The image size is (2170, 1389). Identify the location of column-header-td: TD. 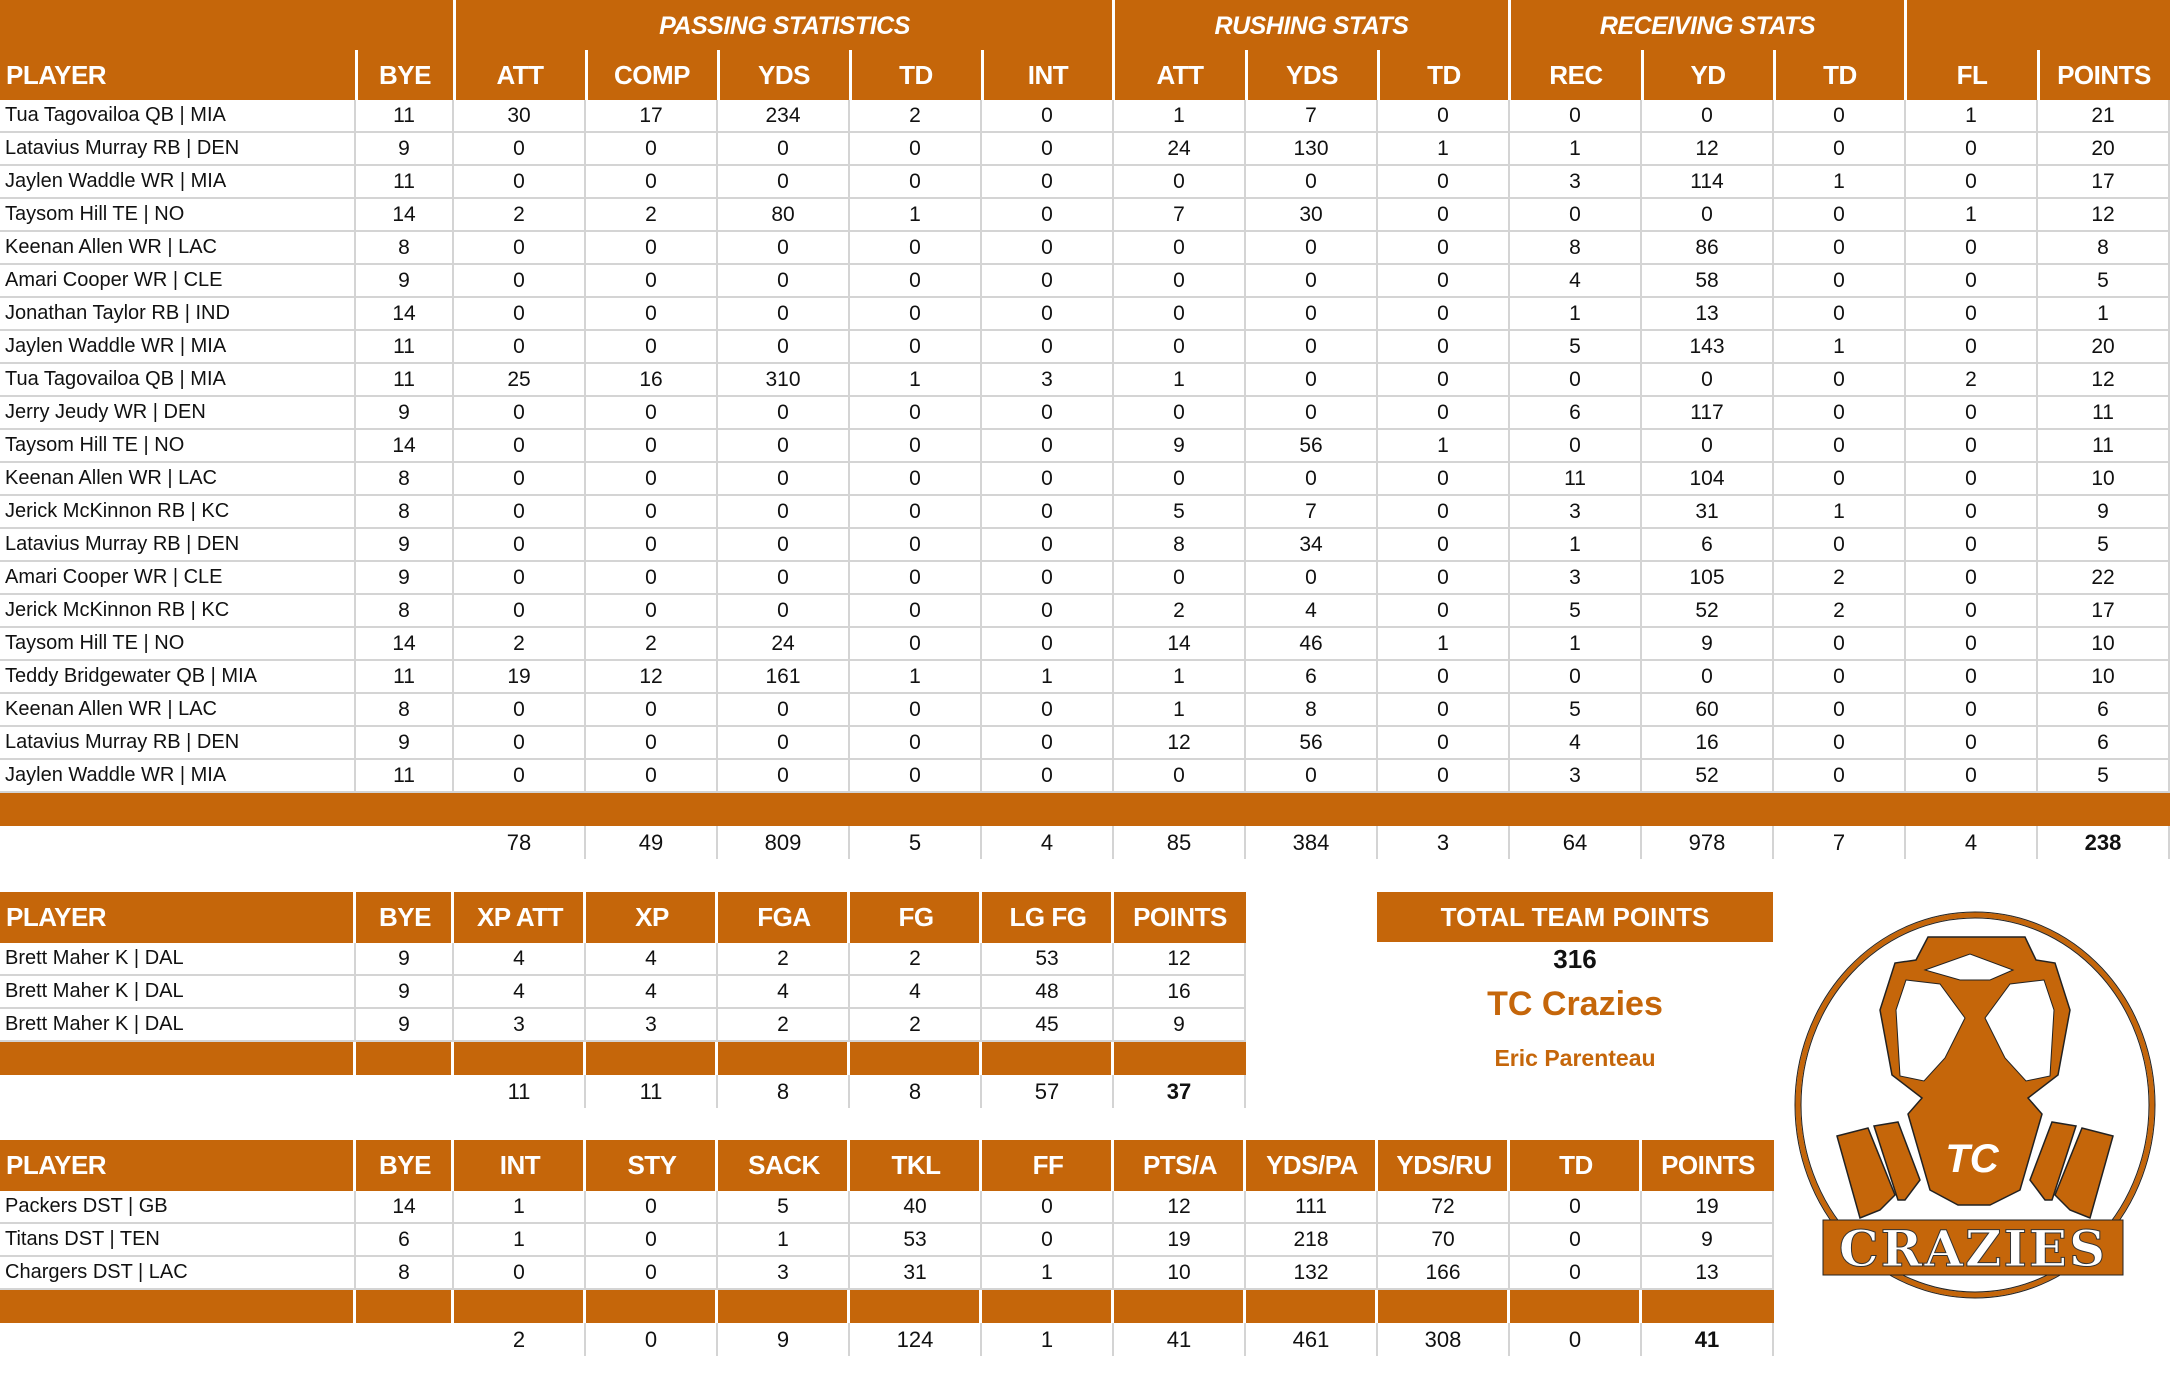
(1576, 1165).